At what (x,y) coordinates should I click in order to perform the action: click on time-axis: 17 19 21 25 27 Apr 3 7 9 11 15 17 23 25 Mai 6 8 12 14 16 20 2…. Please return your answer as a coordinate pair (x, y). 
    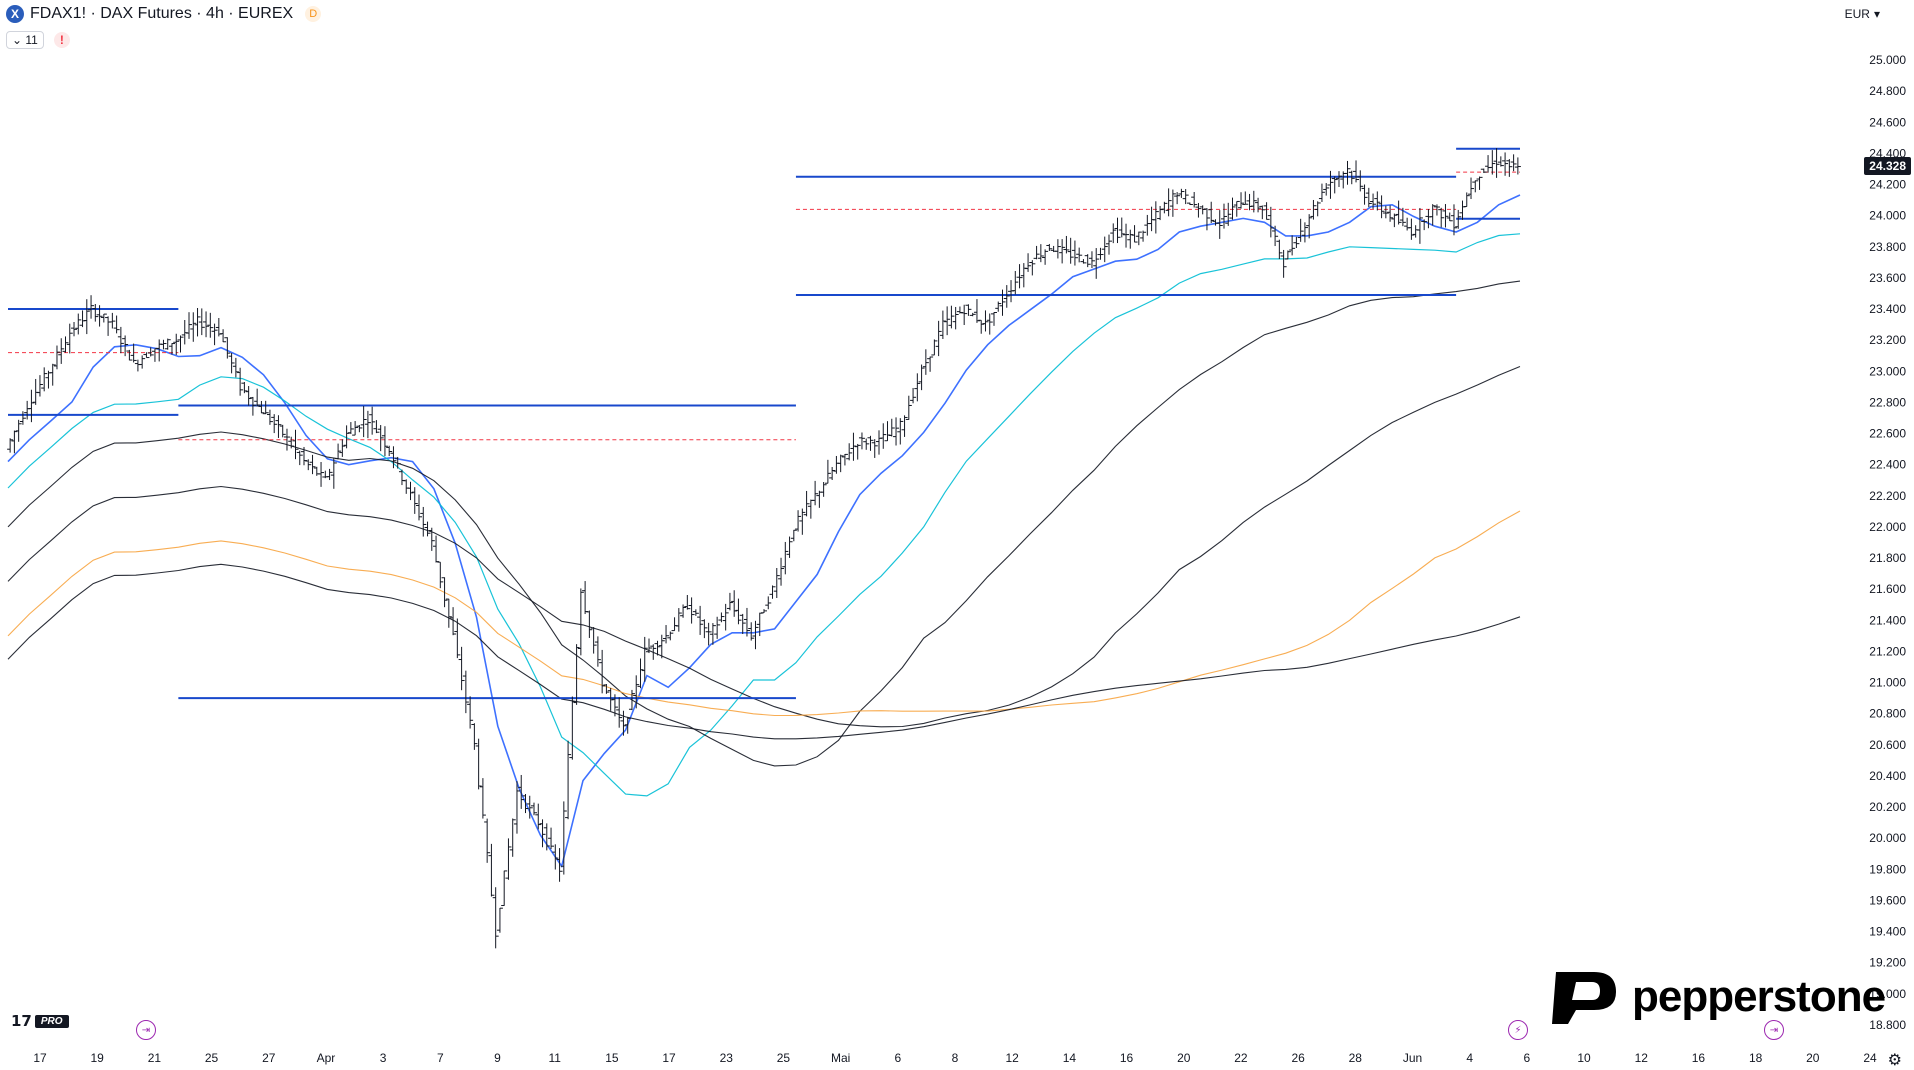
    Looking at the image, I should click on (955, 1058).